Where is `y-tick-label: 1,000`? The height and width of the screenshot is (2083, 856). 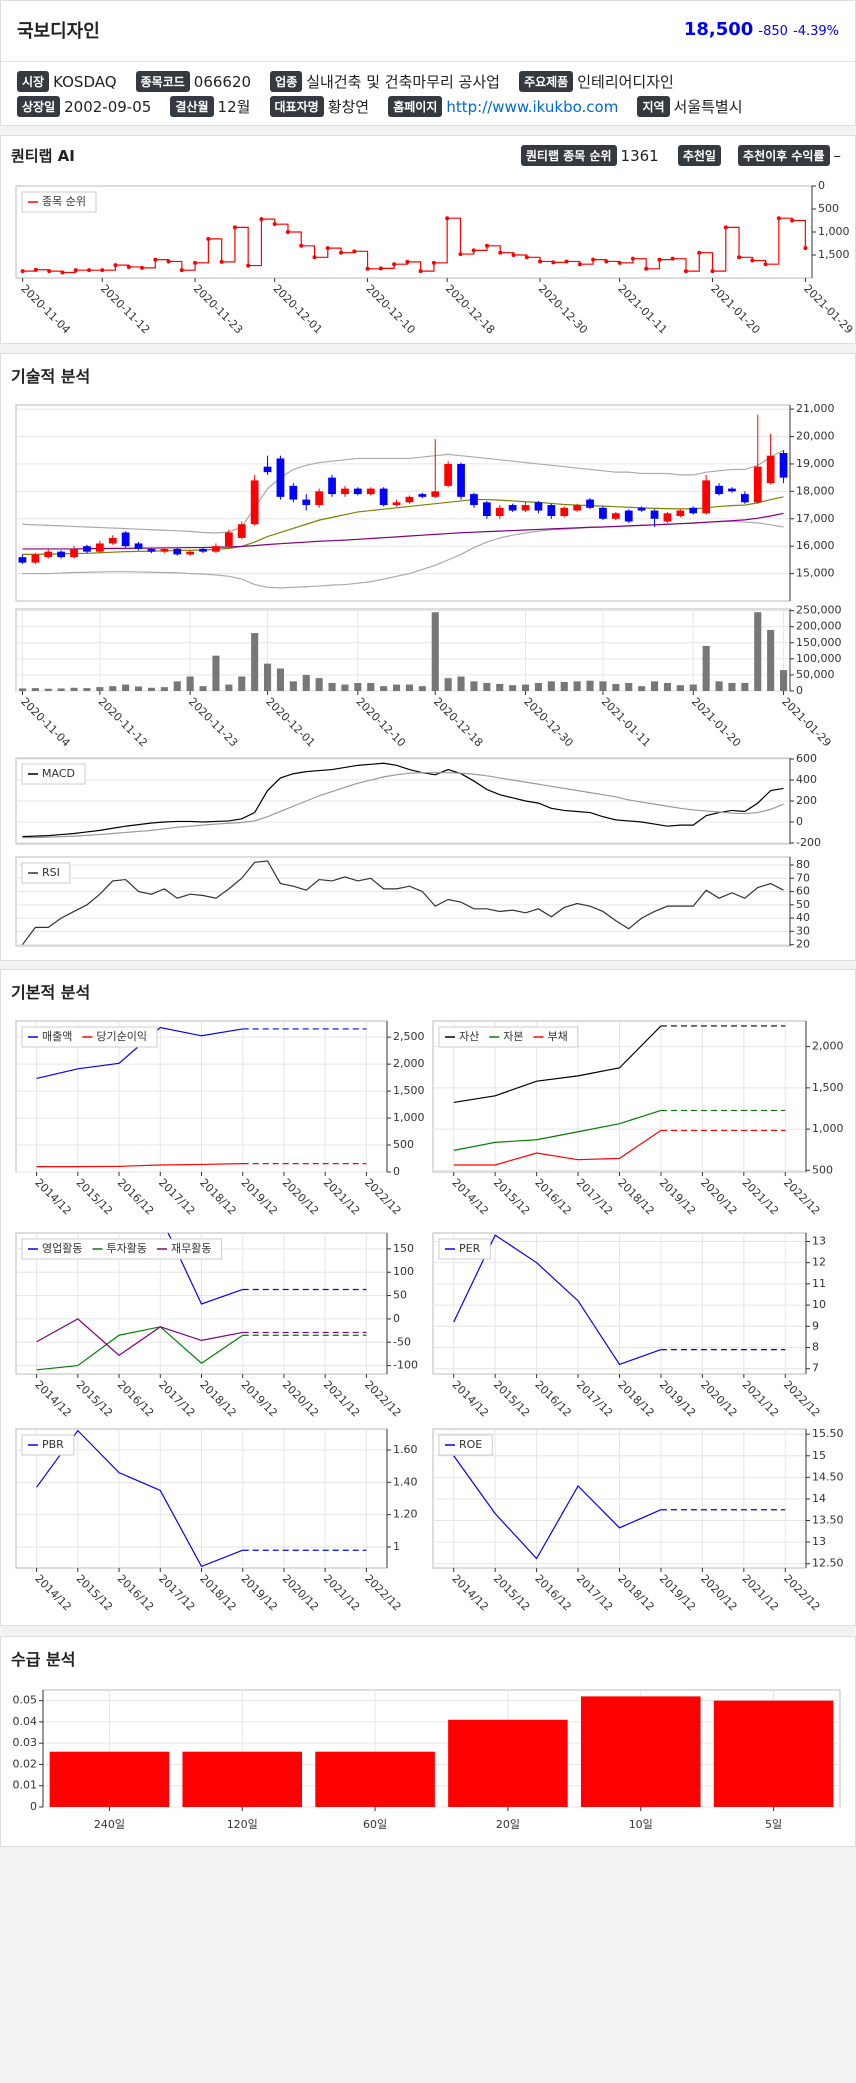
y-tick-label: 1,000 is located at coordinates (828, 1128).